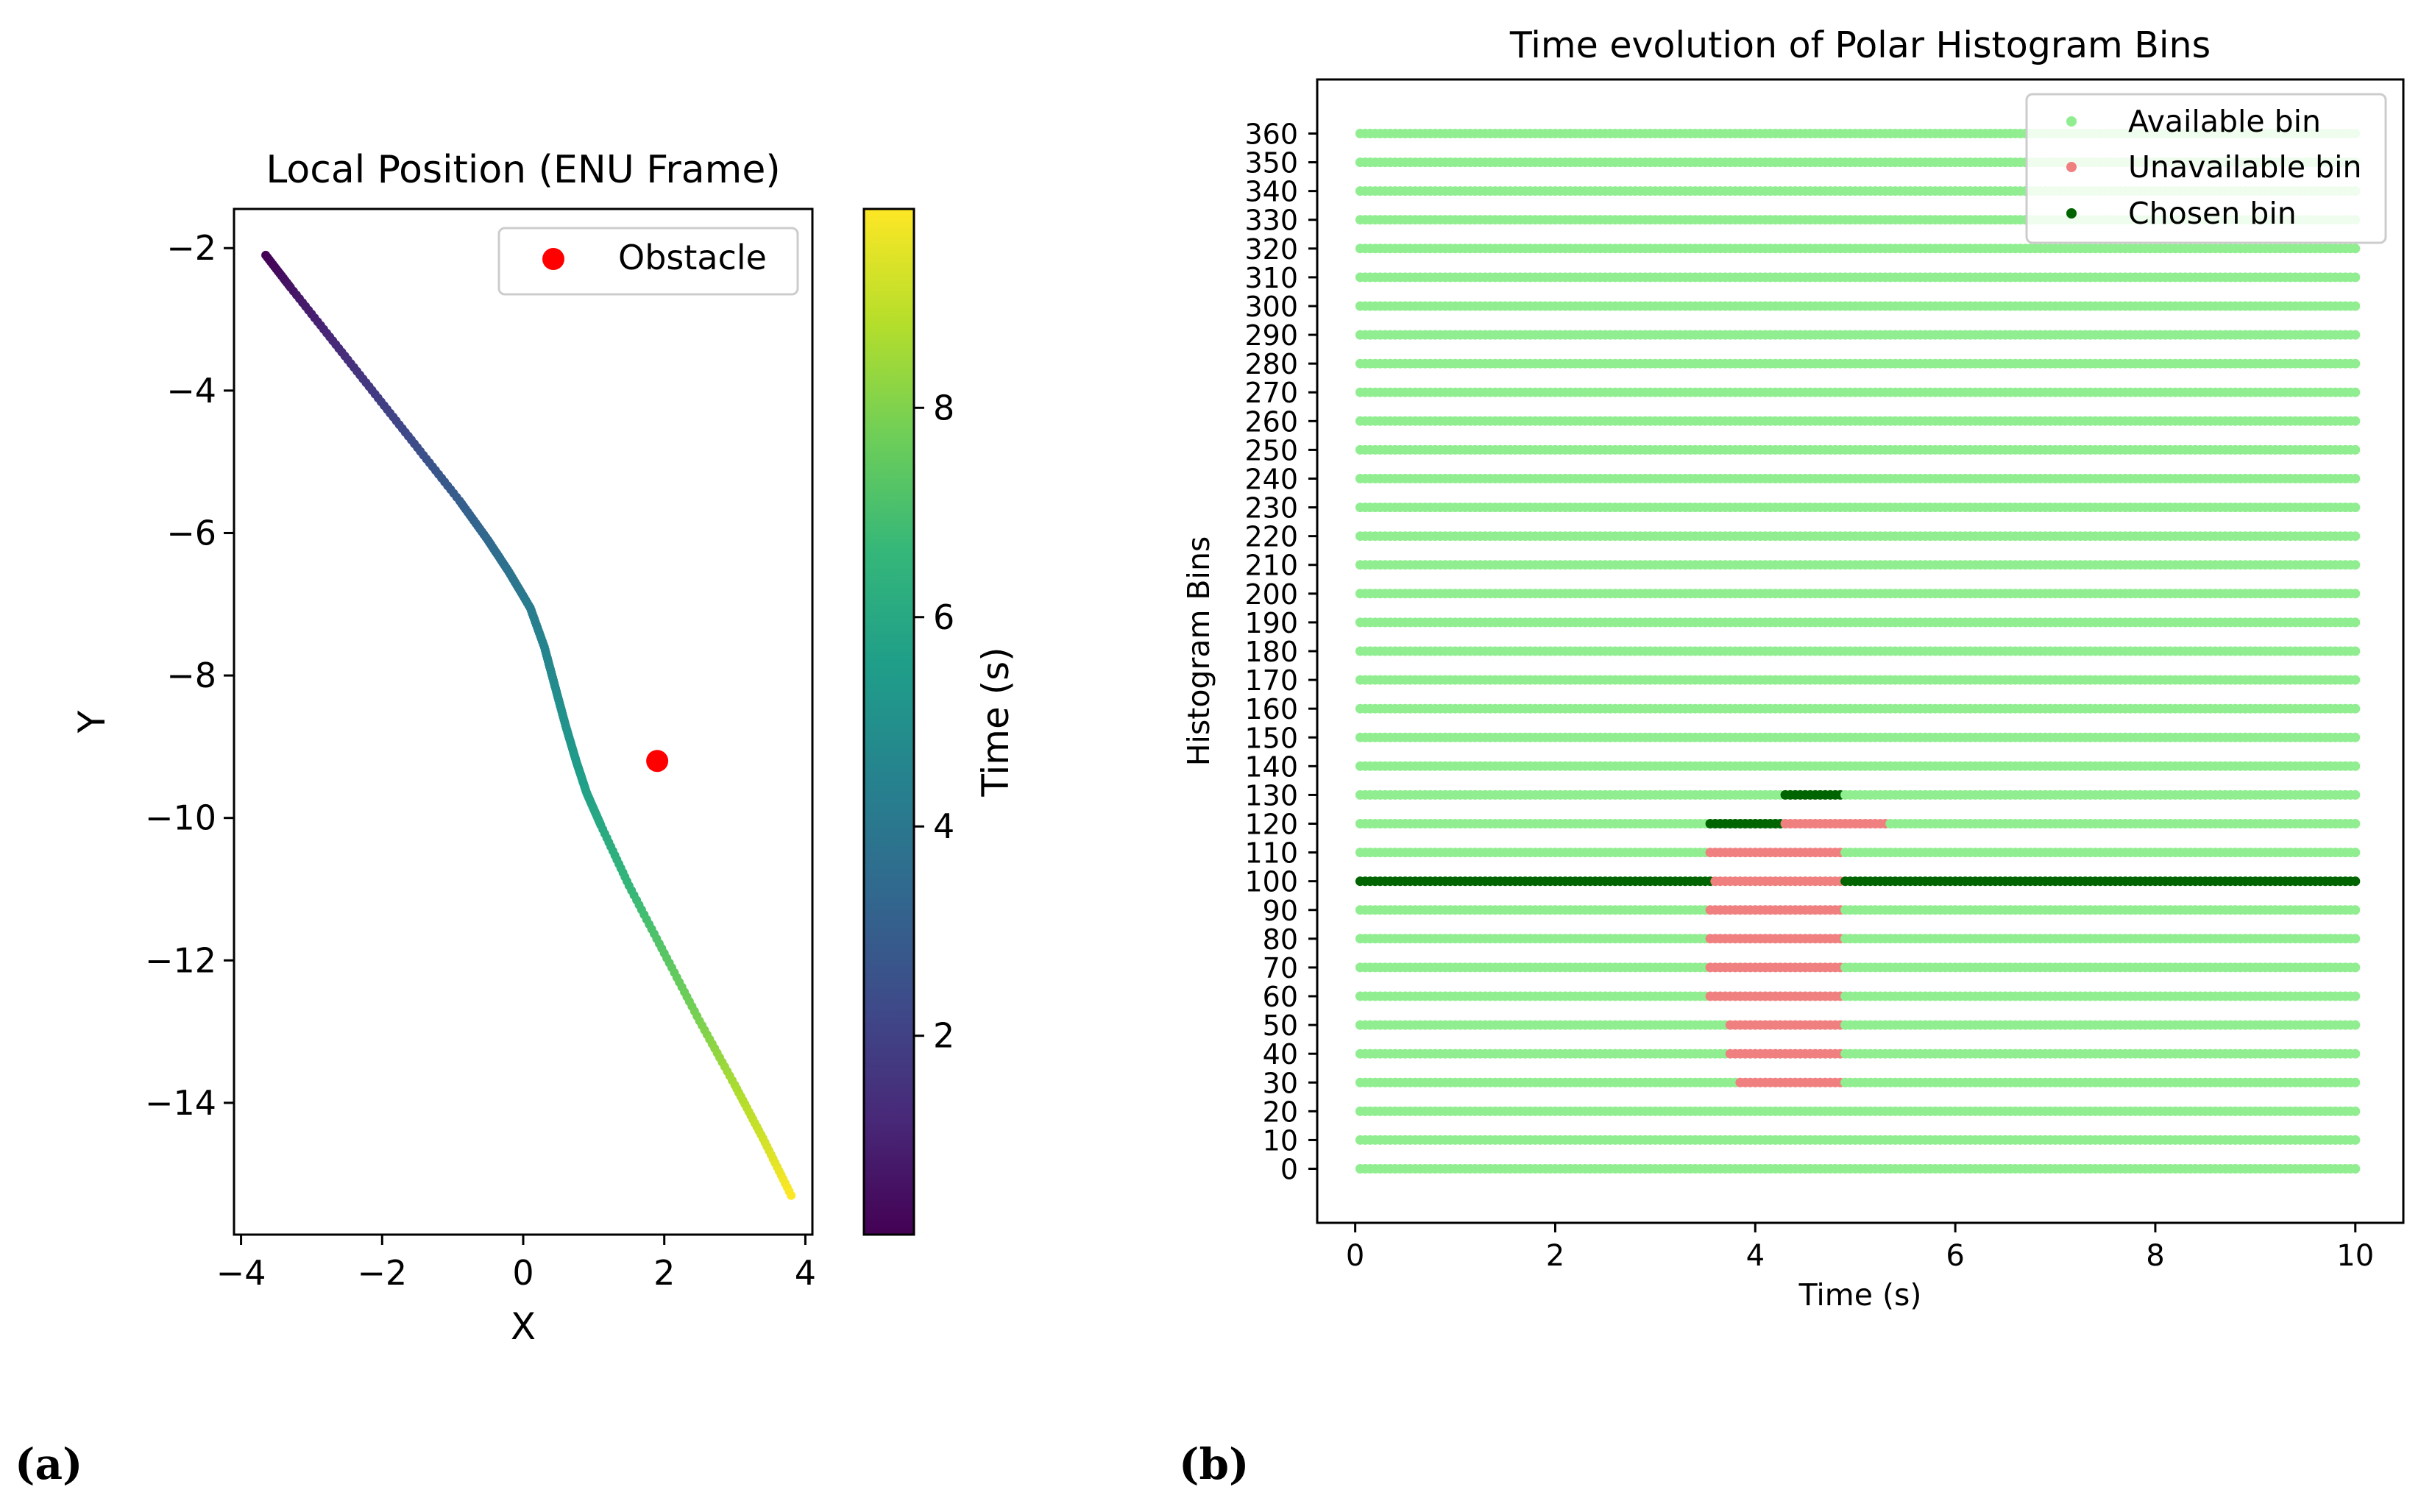 The image size is (2421, 1512). I want to click on chart-a-y-axis: −2 −4 −6 −8 −10 −12 −14, so click(190, 675).